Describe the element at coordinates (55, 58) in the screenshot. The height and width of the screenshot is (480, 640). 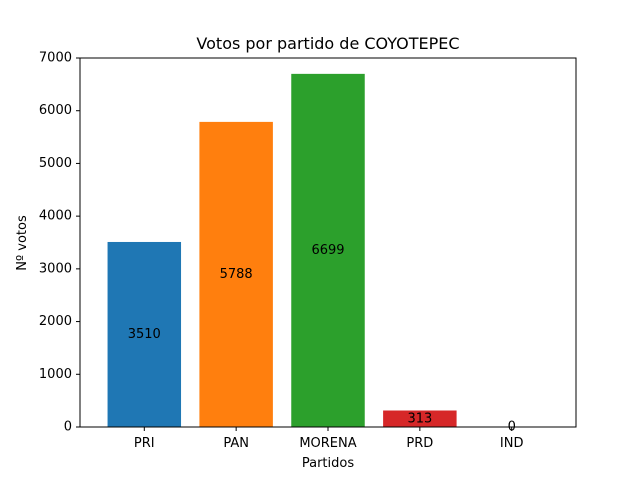
I see `y-tick-label-7000: 7000` at that location.